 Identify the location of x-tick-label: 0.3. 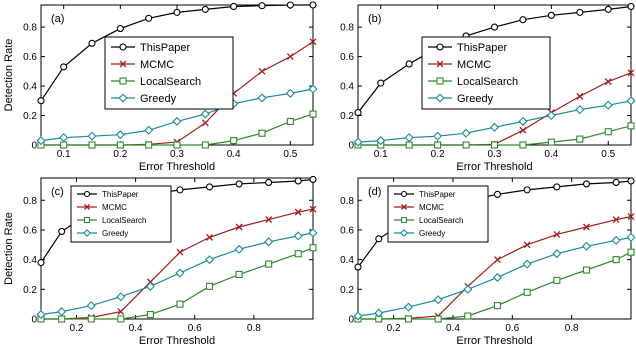
(495, 154).